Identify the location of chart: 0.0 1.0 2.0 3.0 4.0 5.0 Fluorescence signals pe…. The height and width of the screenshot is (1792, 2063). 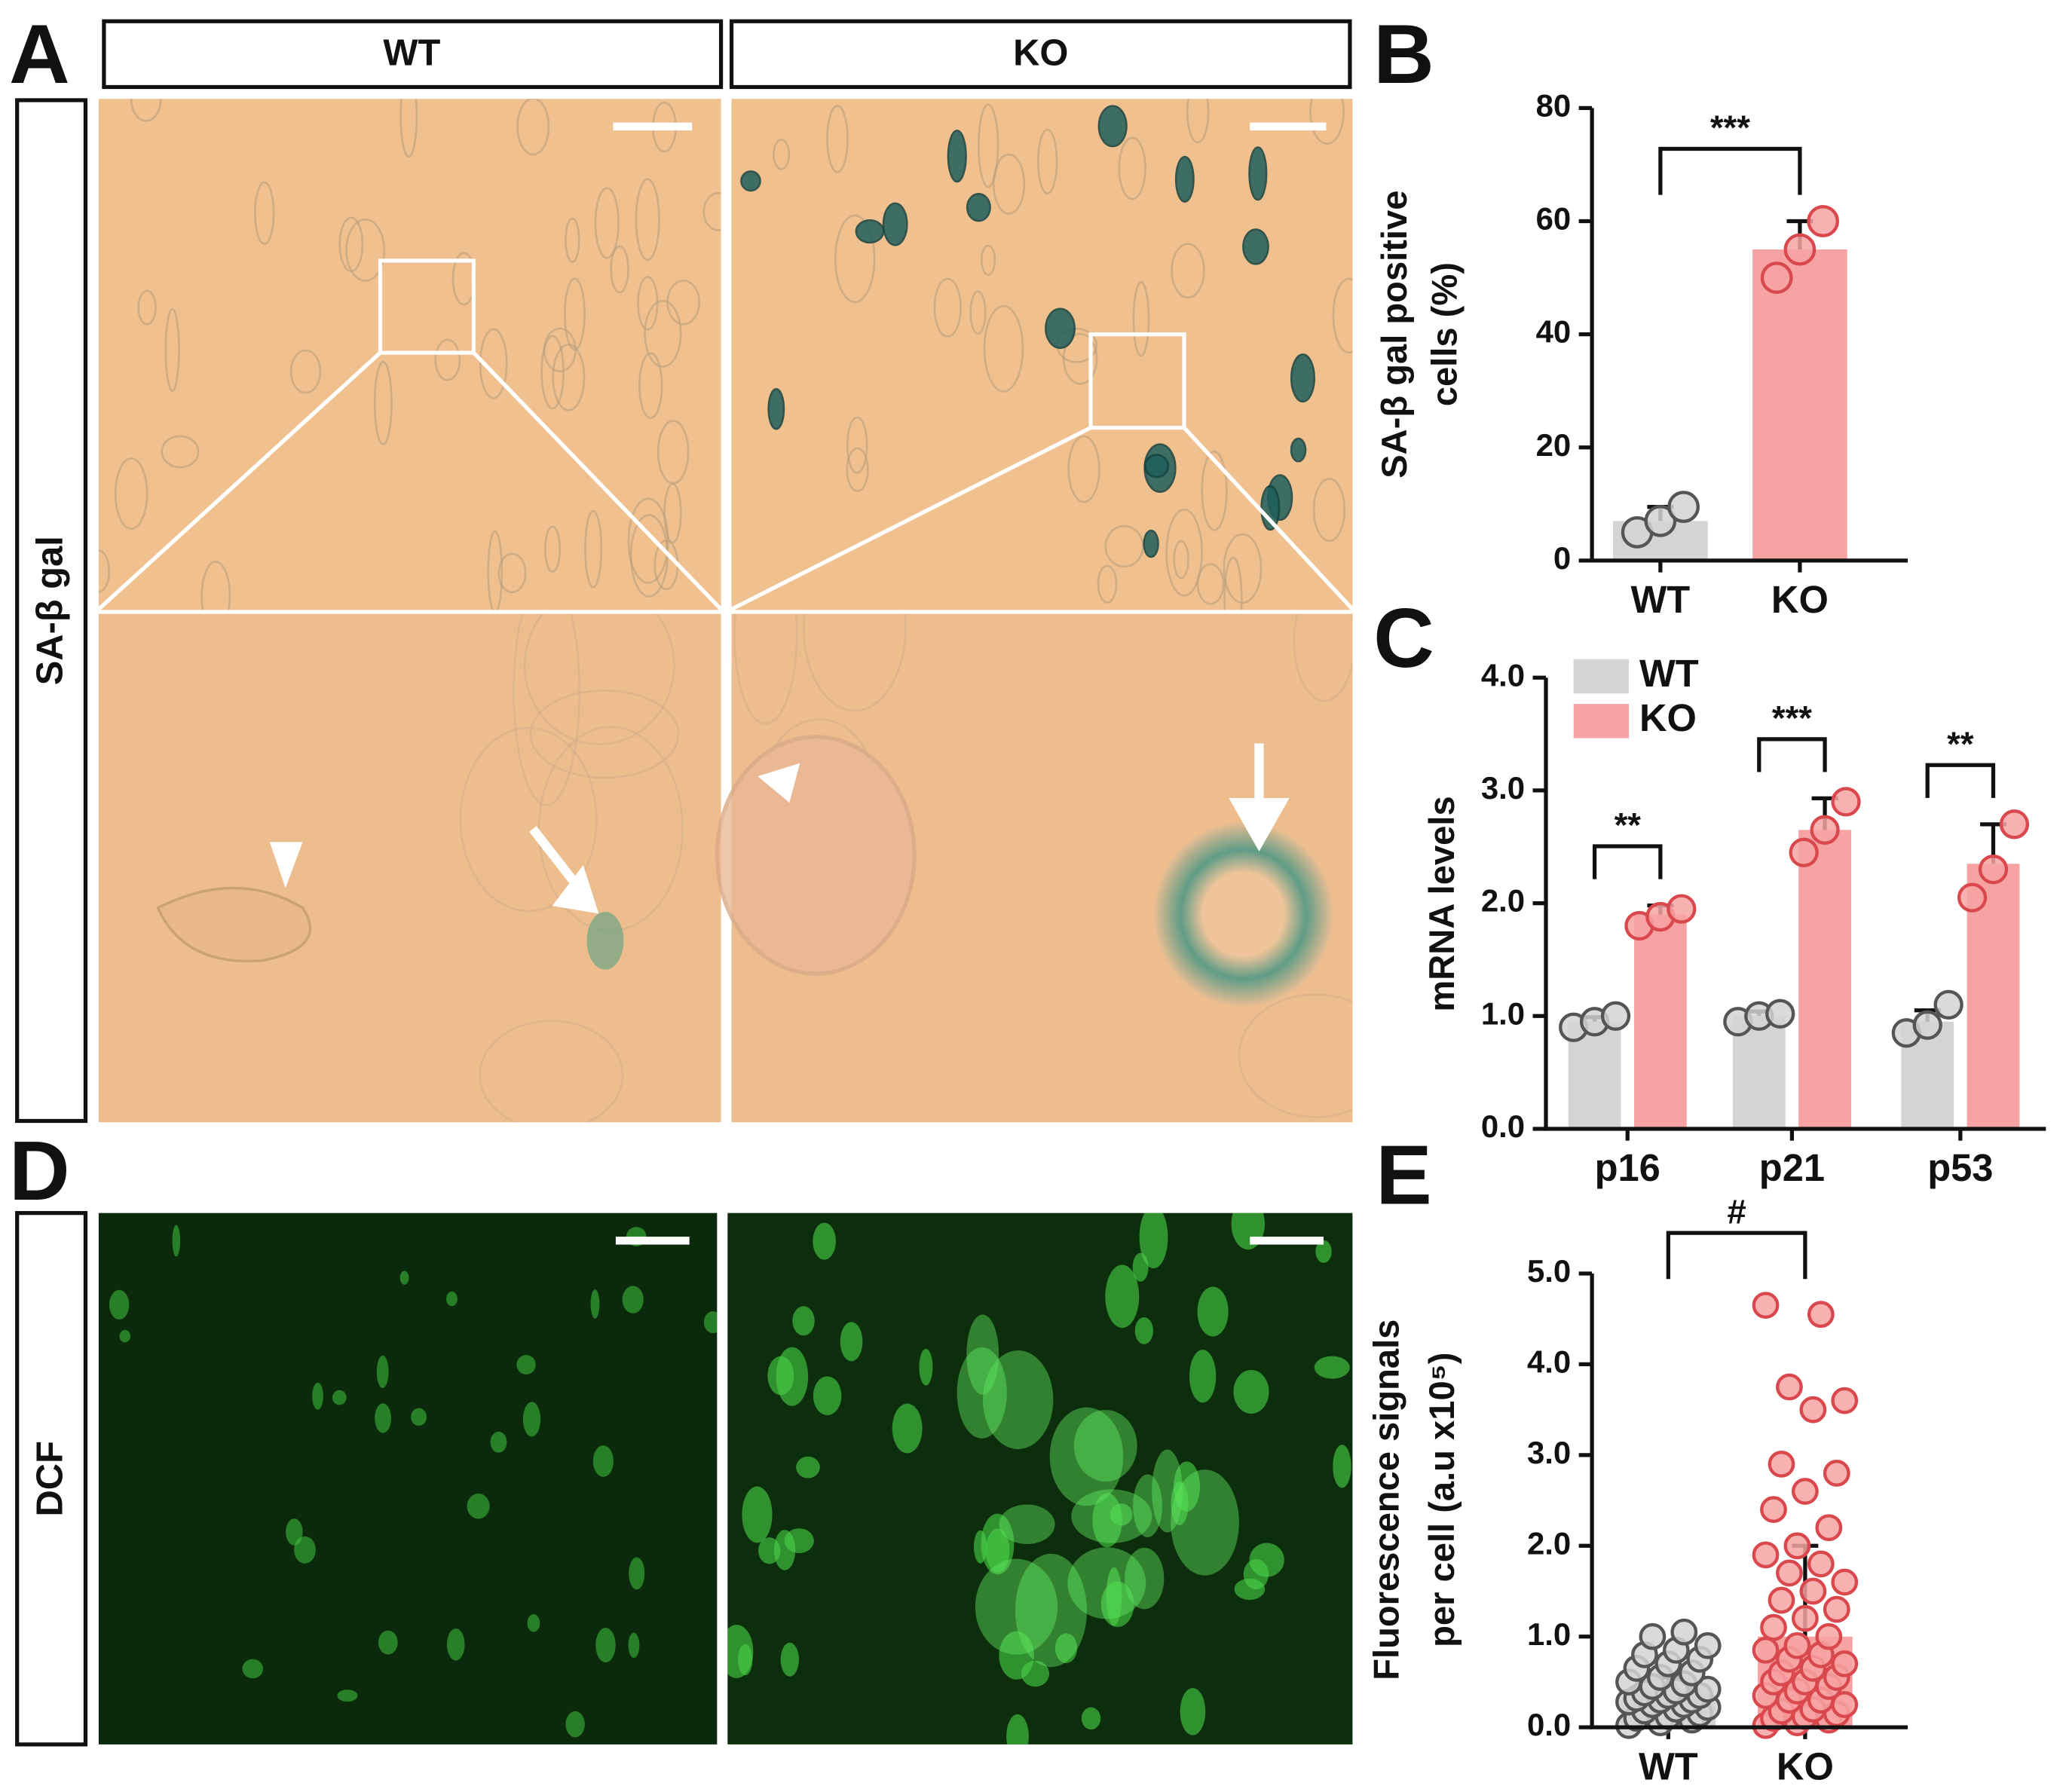
(1637, 1490).